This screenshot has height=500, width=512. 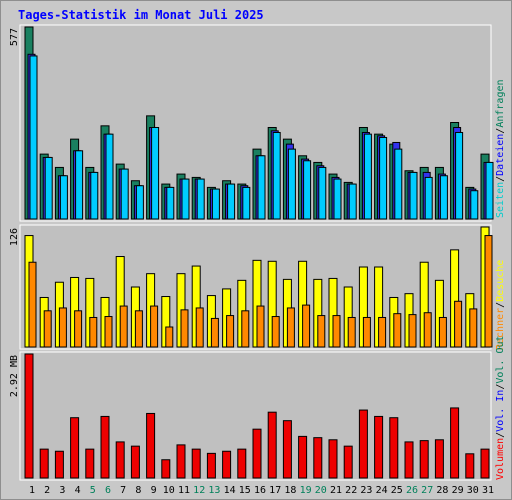 I want to click on x-tick-day-19: 19, so click(x=306, y=490).